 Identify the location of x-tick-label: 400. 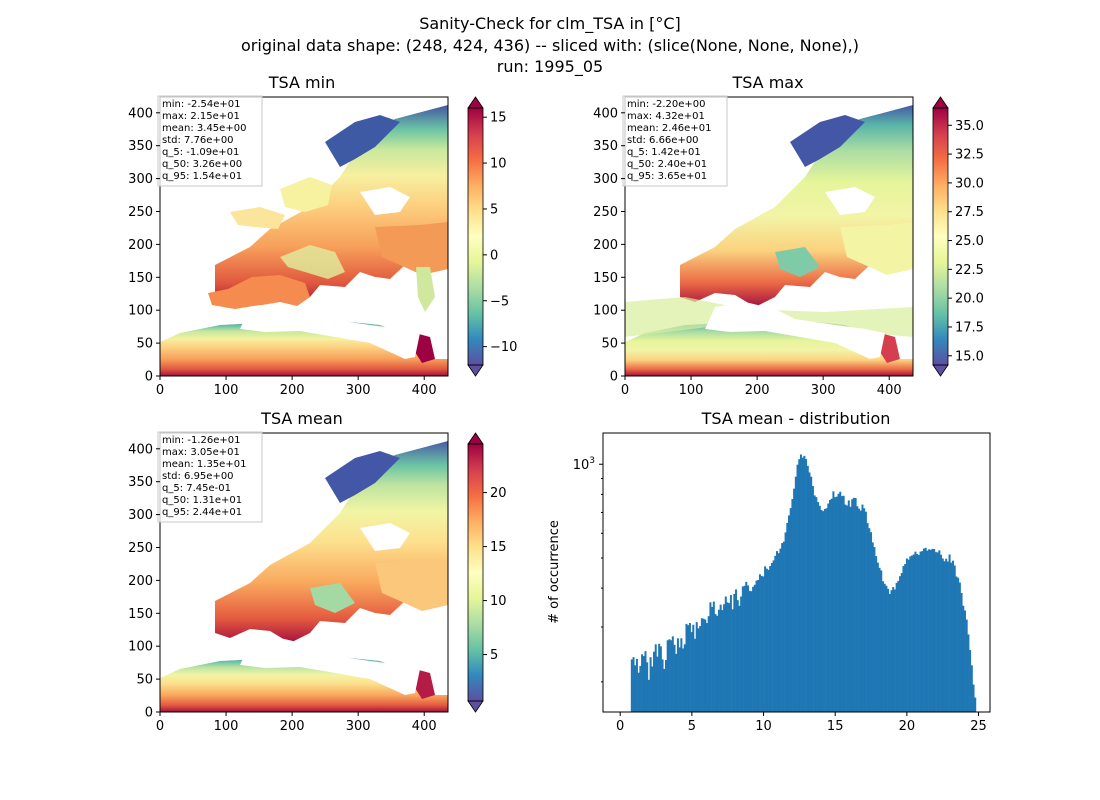
(889, 390).